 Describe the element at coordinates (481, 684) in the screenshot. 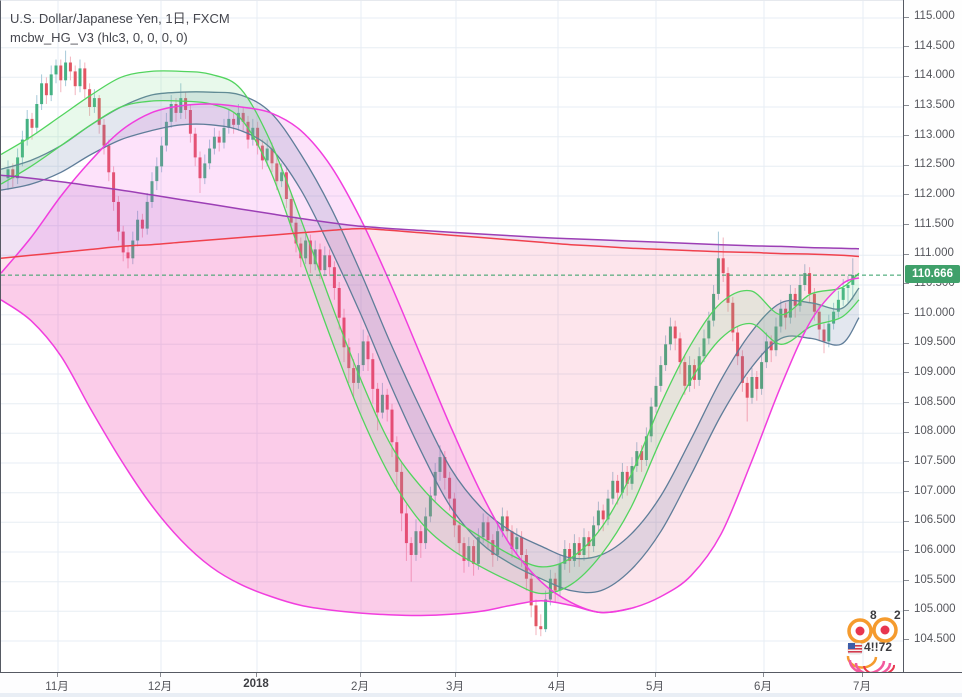

I see `time-axis: 11月 12月 2018 2月 3月 4月 5月 6月 7月` at that location.